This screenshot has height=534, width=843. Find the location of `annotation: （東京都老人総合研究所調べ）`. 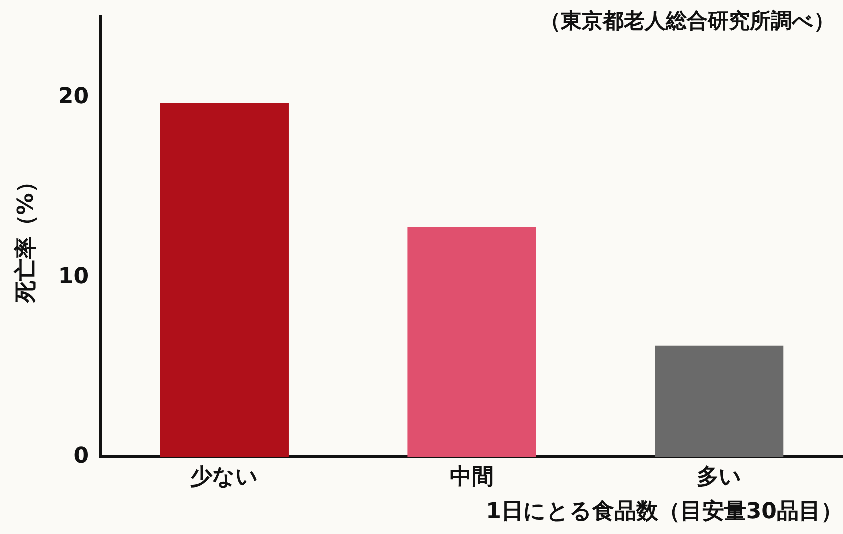

annotation: （東京都老人総合研究所調べ） is located at coordinates (687, 20).